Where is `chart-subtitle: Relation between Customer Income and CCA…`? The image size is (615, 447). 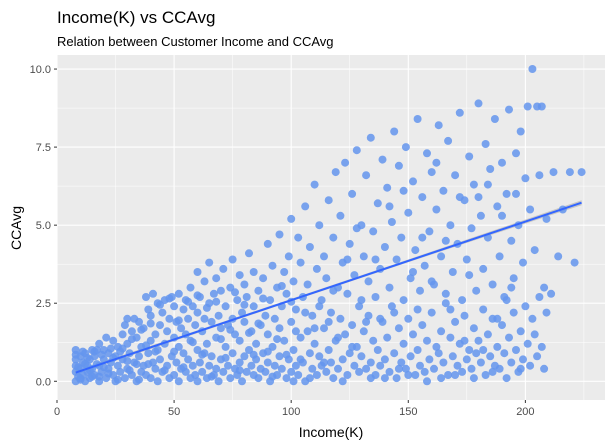 chart-subtitle: Relation between Customer Income and CCA… is located at coordinates (195, 41).